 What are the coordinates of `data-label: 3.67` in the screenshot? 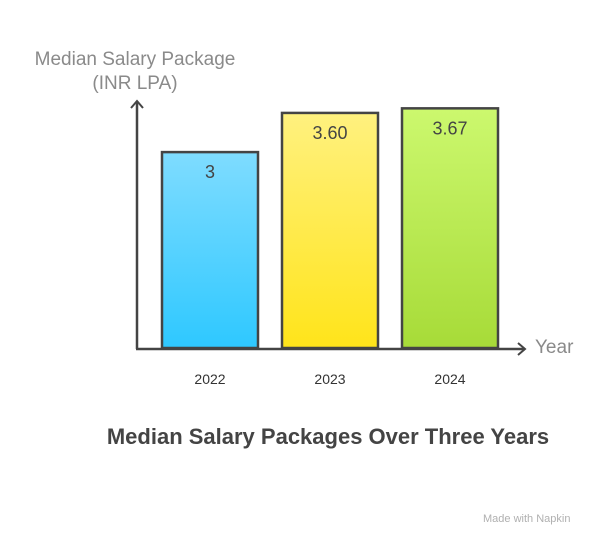 It's located at (449, 128).